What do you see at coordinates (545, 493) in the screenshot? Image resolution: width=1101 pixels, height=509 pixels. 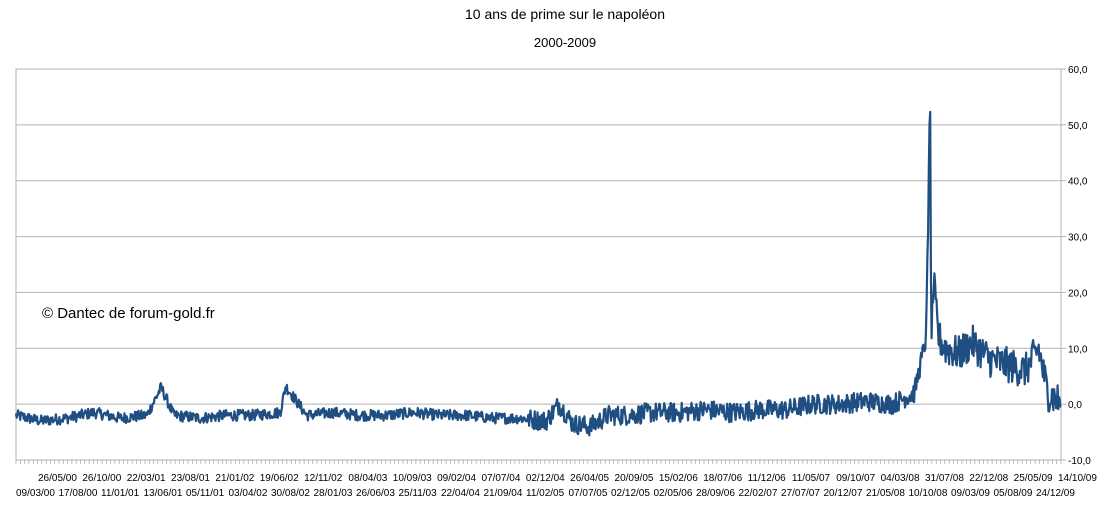 I see `x-tick-label: 11/02/05` at bounding box center [545, 493].